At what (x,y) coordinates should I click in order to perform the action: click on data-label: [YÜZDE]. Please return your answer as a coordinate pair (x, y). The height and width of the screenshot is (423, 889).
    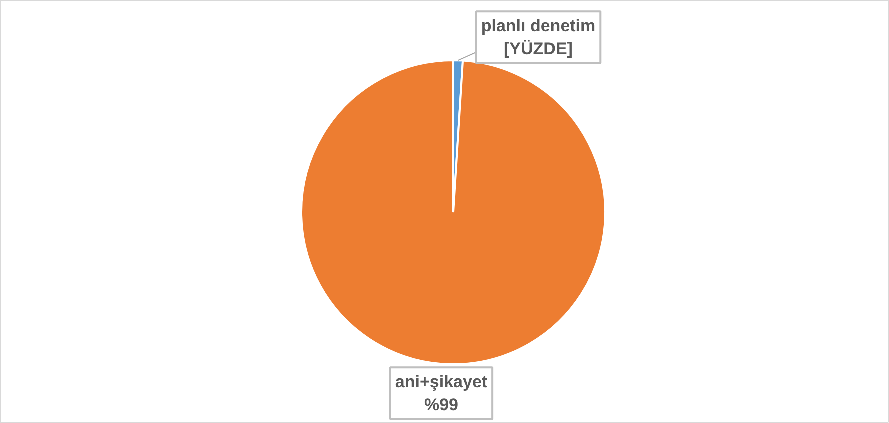
    Looking at the image, I should click on (538, 48).